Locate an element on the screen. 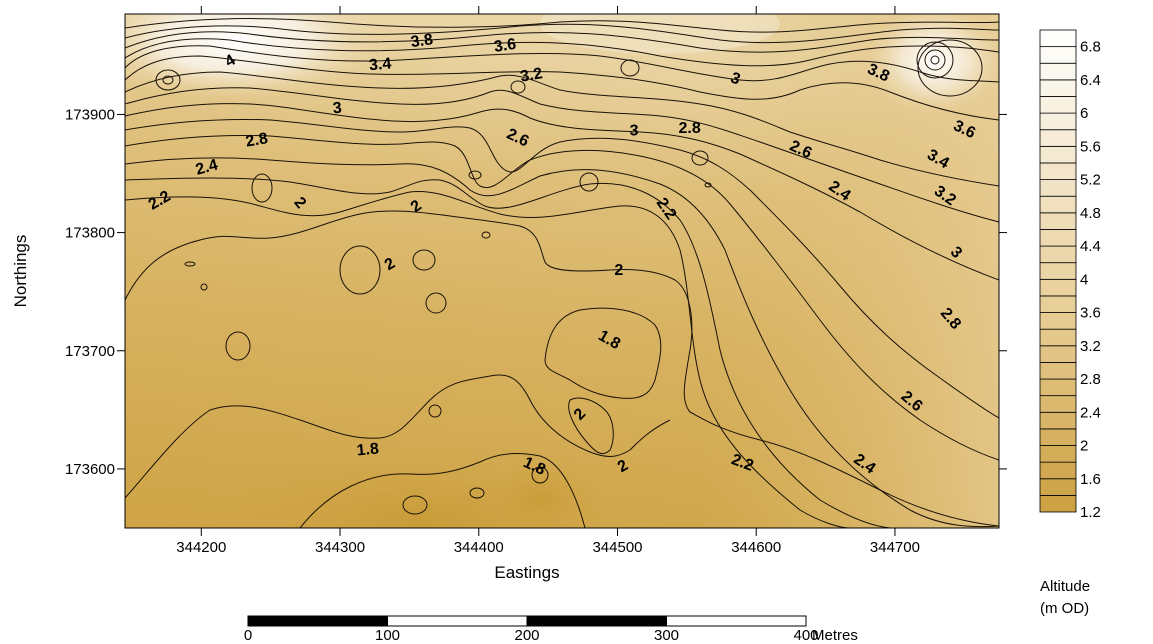 The height and width of the screenshot is (644, 1153). legend-value-label: 4.4 is located at coordinates (1090, 246).